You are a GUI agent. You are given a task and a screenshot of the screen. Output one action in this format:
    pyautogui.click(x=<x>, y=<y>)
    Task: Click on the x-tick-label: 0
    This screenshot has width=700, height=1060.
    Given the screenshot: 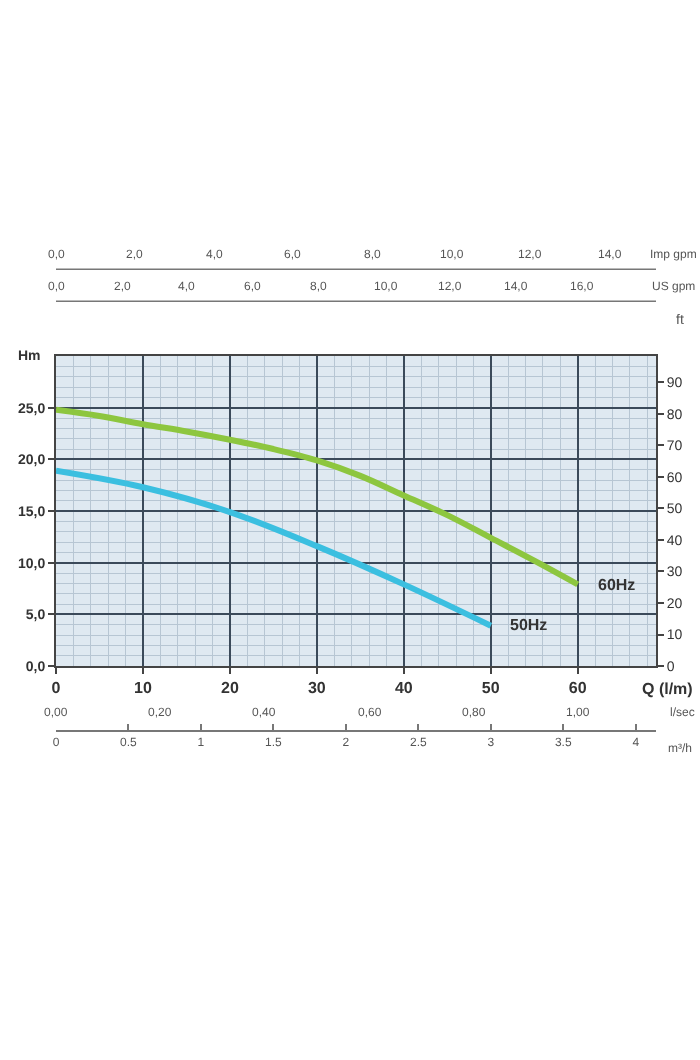 What is the action you would take?
    pyautogui.click(x=56, y=688)
    